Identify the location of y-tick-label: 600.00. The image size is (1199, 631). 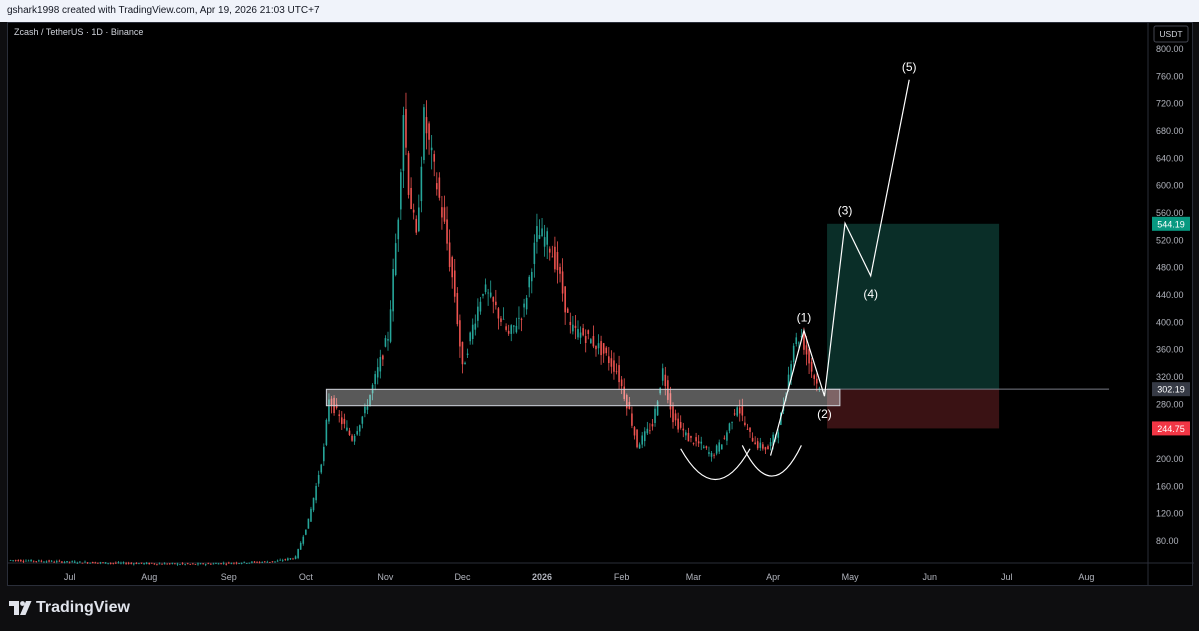
(1170, 186).